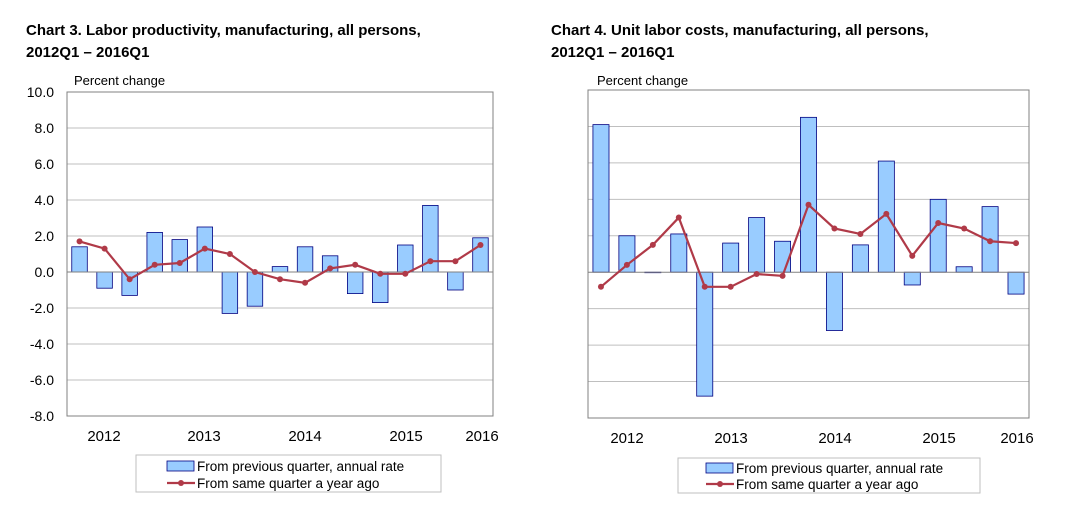  Describe the element at coordinates (679, 253) in the screenshot. I see `bar-2012Q4` at that location.